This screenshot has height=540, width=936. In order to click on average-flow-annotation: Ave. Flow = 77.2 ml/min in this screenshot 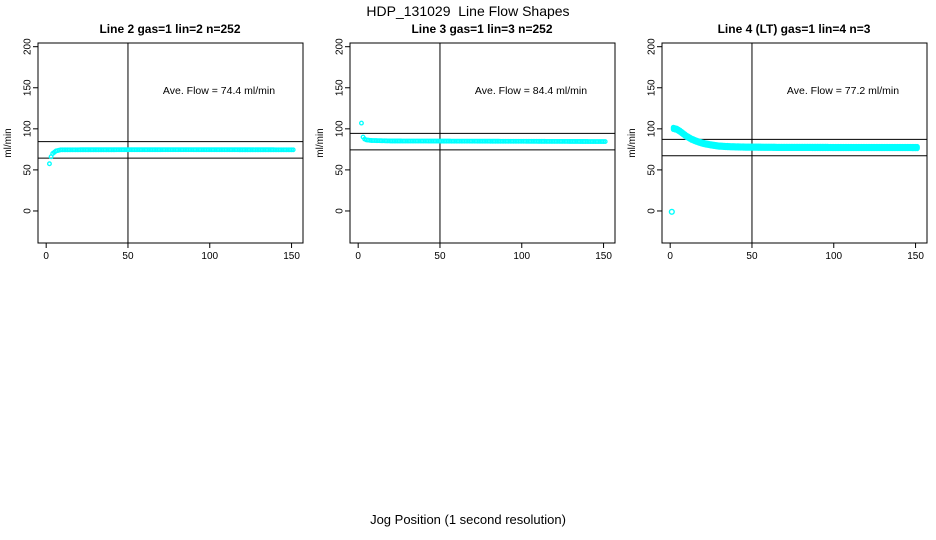, I will do `click(843, 91)`.